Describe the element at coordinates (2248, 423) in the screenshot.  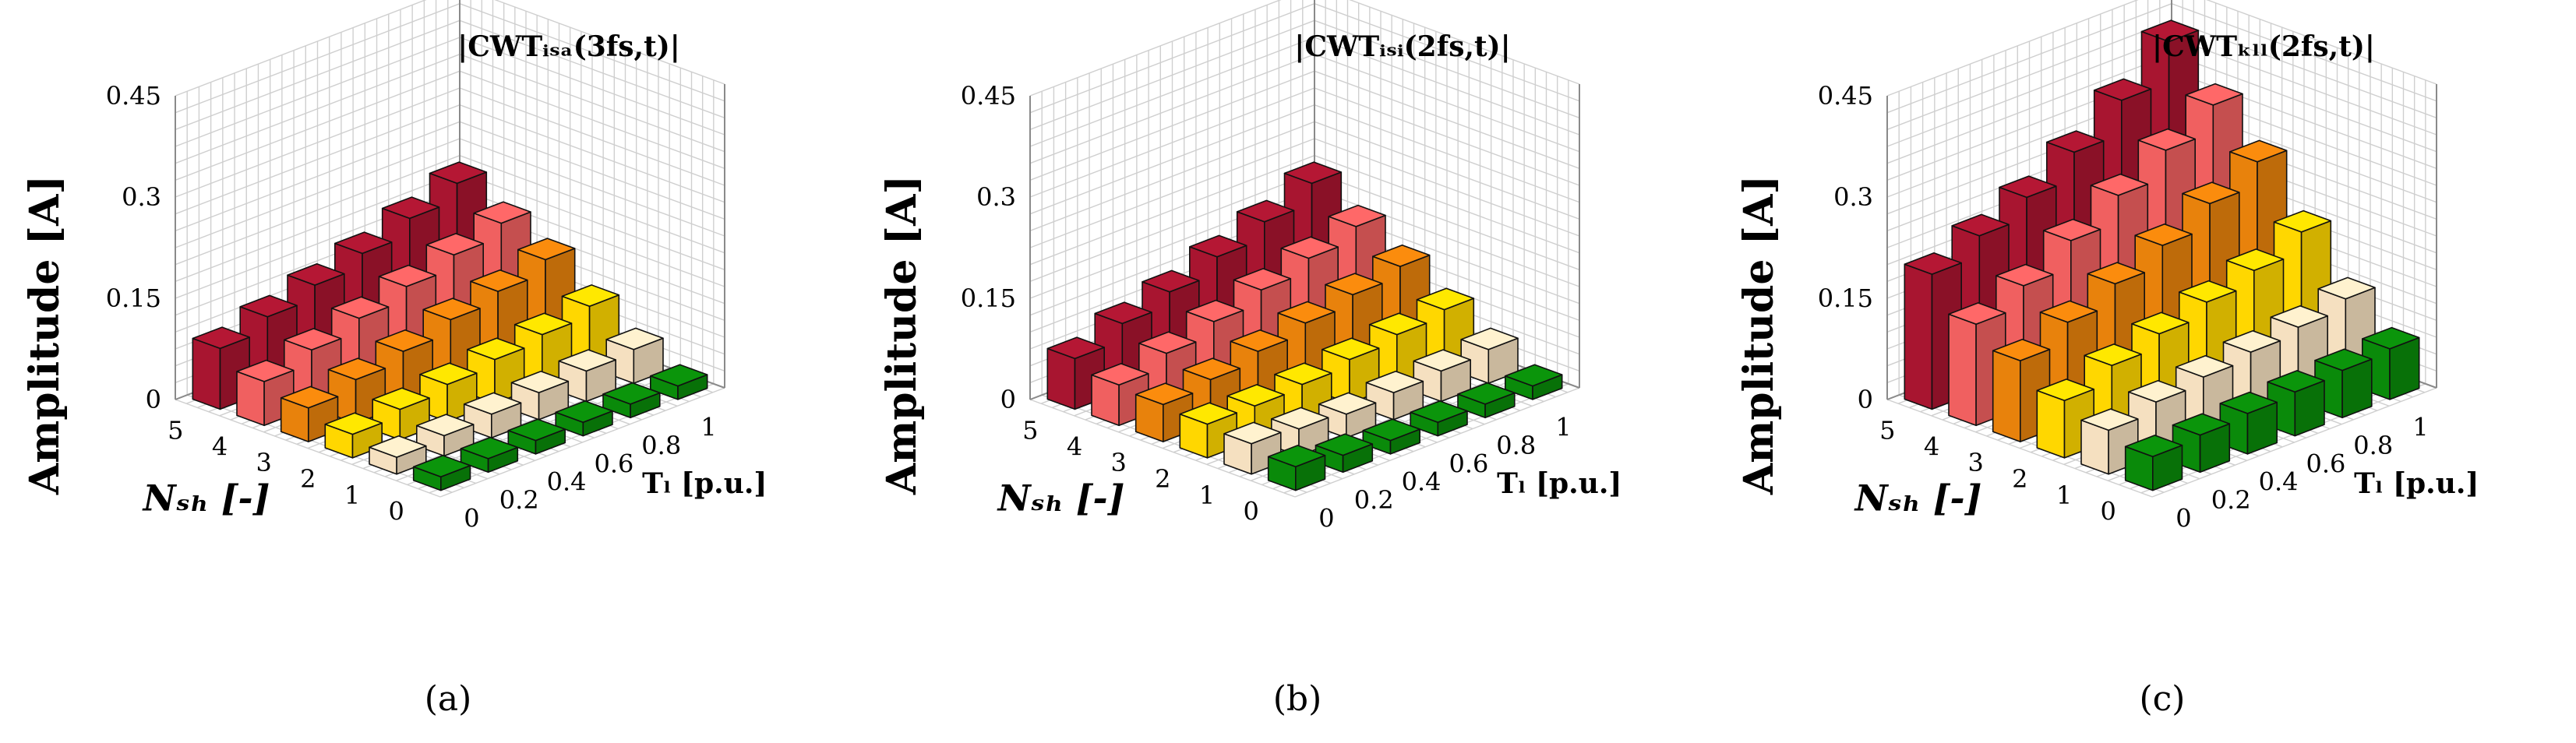
I see `bar-nsh0-tl2` at that location.